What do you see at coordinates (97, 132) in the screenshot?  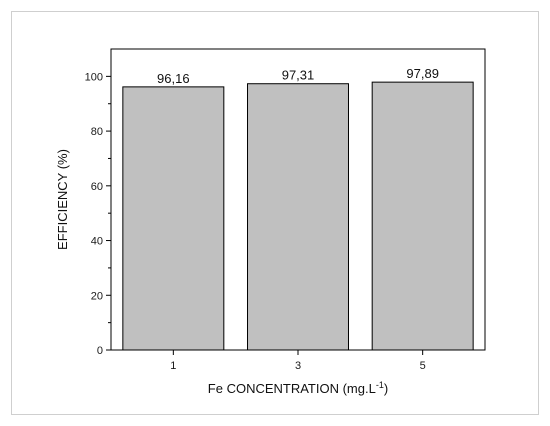 I see `y-tick-label: 80` at bounding box center [97, 132].